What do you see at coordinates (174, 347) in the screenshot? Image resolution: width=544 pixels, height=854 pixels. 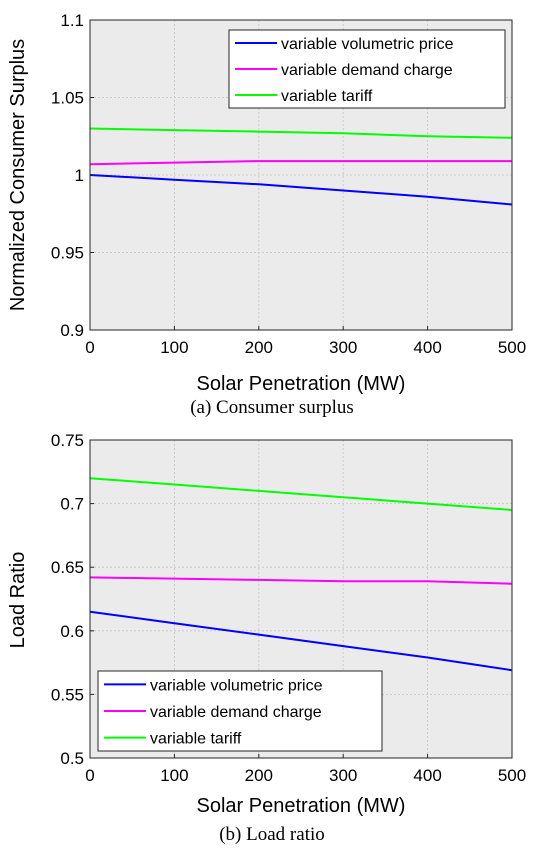 I see `panel-a-x-tick-label: 100` at bounding box center [174, 347].